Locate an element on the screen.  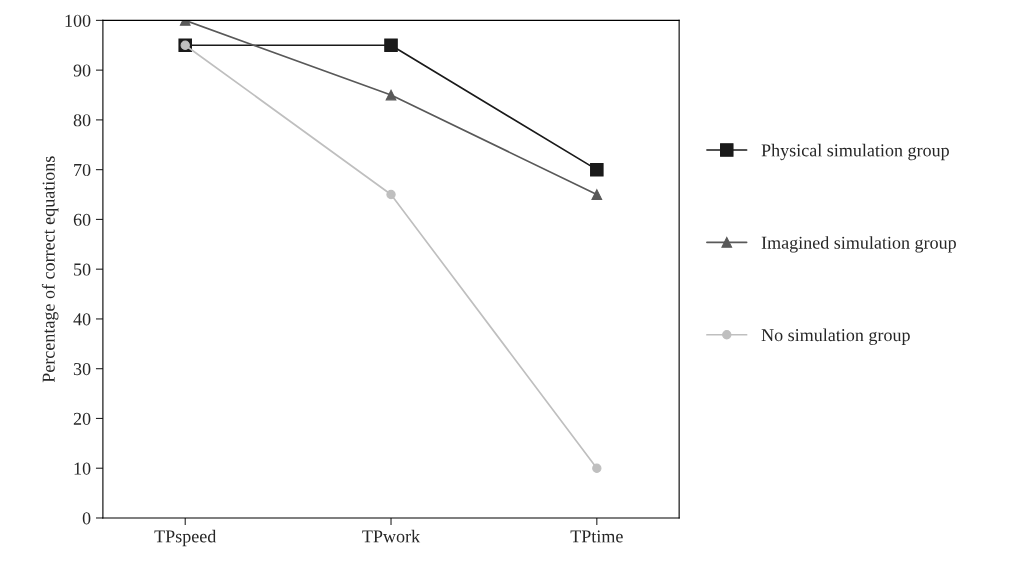
y-axis-title: Percentage of correct equations is located at coordinates (50, 269).